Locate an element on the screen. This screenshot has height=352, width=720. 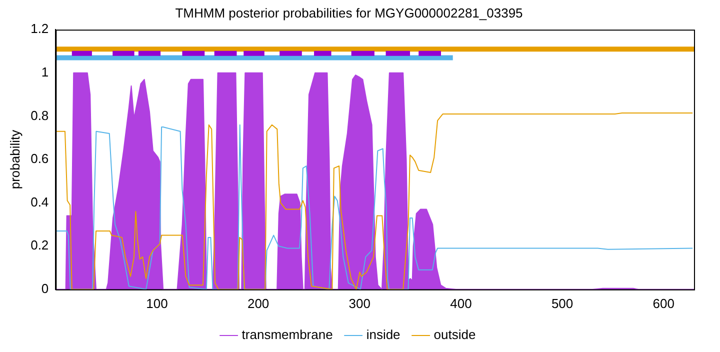
y-tick-label: 0.4 is located at coordinates (39, 202).